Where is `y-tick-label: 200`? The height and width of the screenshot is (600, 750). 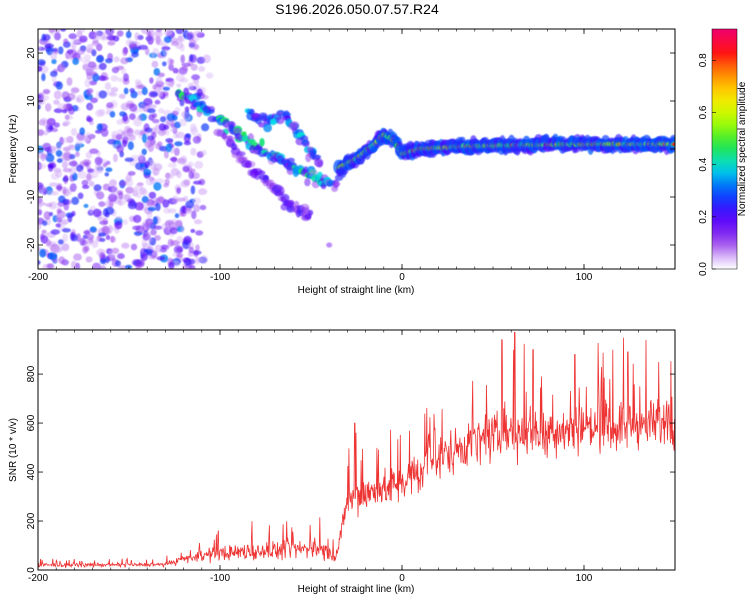 y-tick-label: 200 is located at coordinates (31, 520).